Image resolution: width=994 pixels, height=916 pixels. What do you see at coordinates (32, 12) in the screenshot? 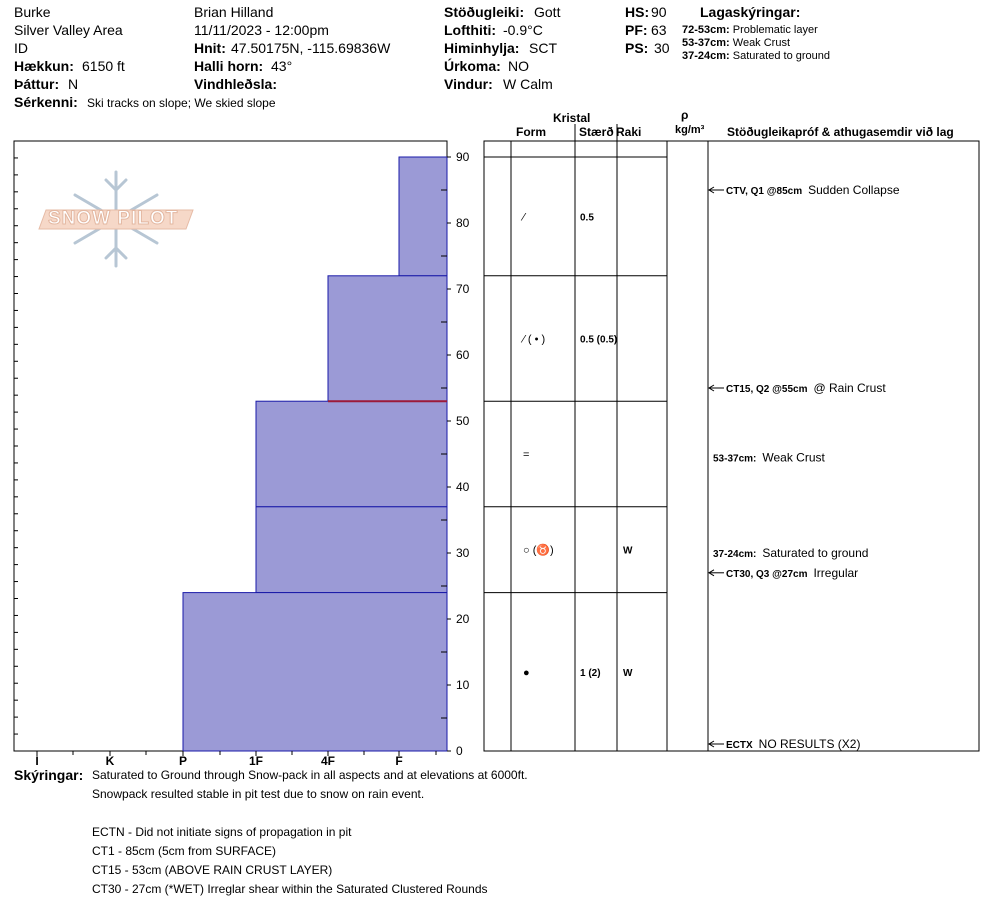
I see `observer-name: Burke` at bounding box center [32, 12].